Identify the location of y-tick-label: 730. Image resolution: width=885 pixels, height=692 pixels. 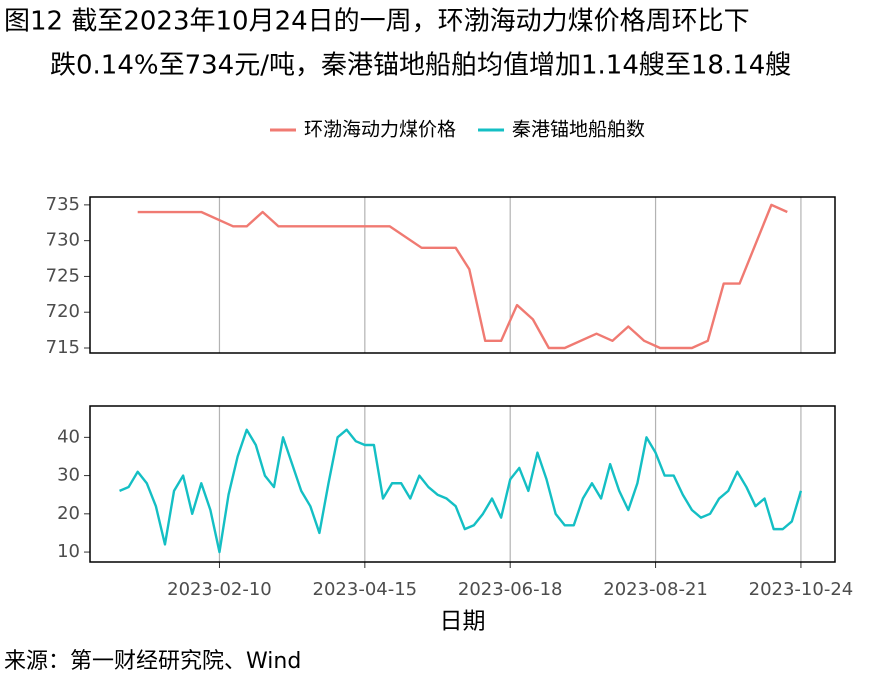
(63, 240).